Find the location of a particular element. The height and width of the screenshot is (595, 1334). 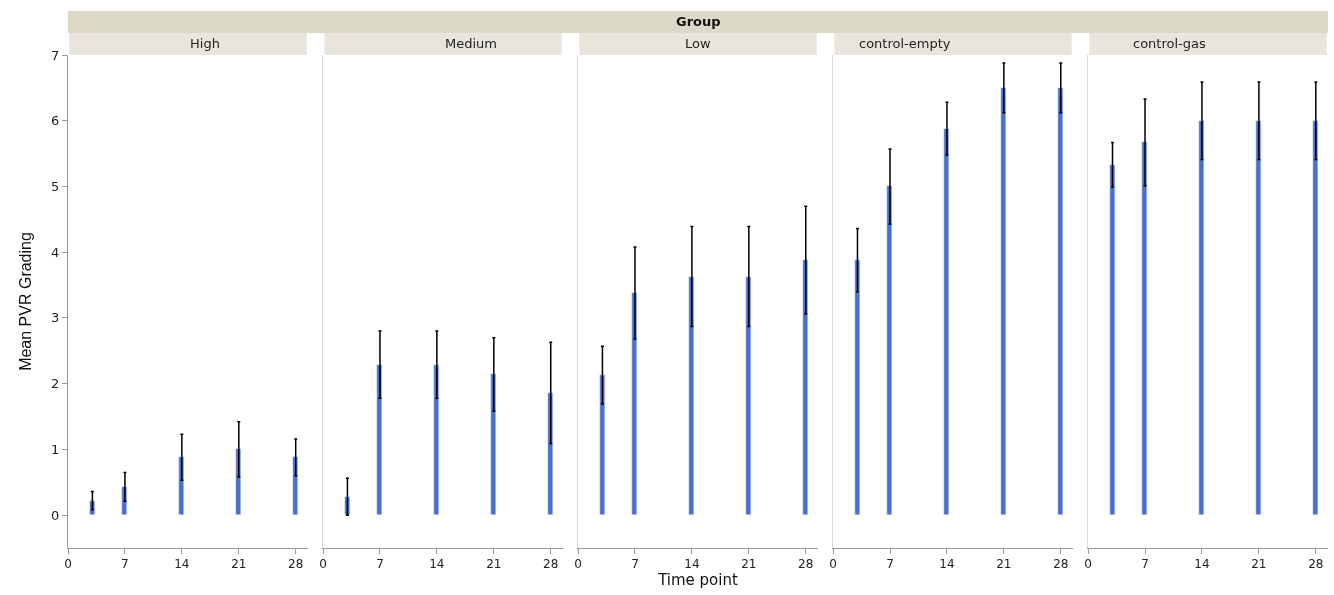

y-tick-label: 5 is located at coordinates (55, 187).